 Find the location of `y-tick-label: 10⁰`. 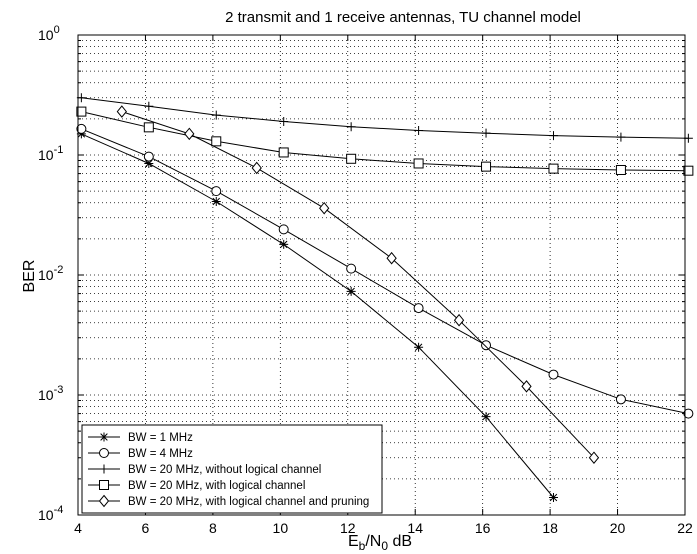

y-tick-label: 10⁰ is located at coordinates (49, 33).